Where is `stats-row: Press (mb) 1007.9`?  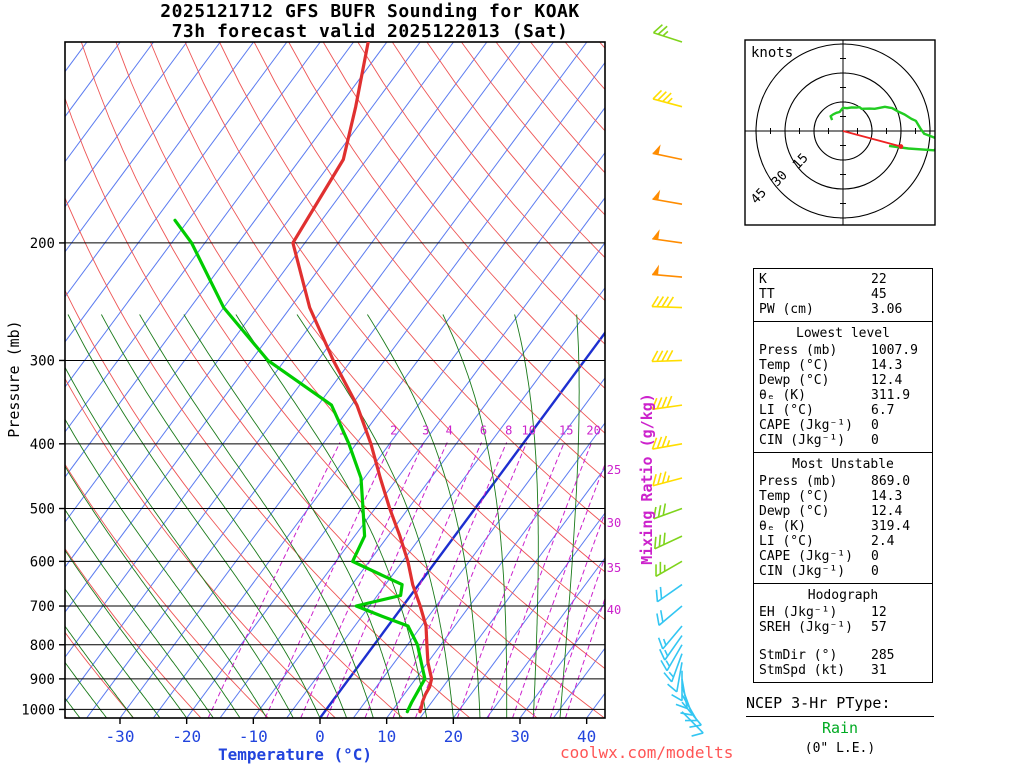 stats-row: Press (mb) 1007.9 is located at coordinates (843, 350).